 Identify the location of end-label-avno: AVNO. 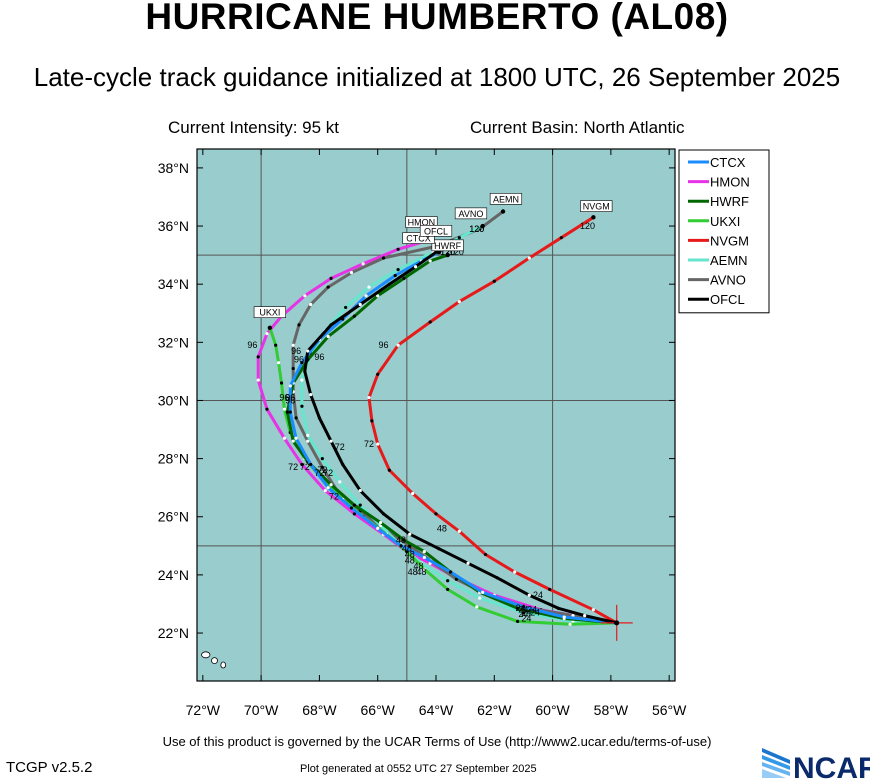
(471, 214).